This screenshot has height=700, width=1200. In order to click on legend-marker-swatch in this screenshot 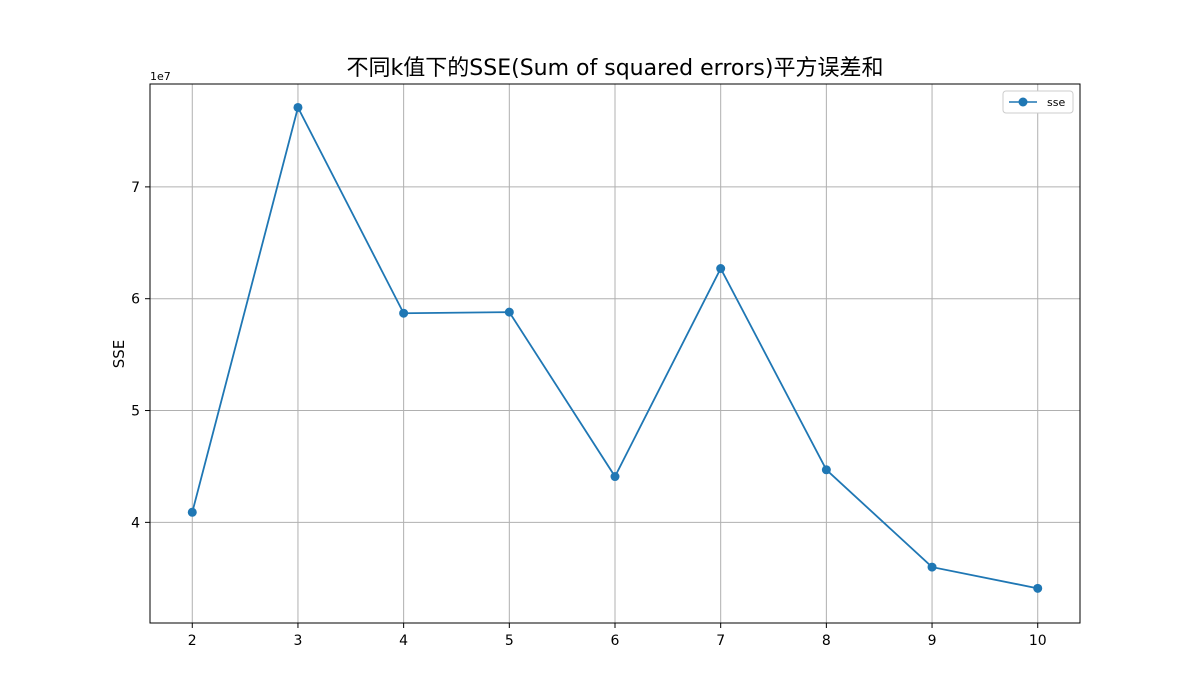, I will do `click(1023, 102)`.